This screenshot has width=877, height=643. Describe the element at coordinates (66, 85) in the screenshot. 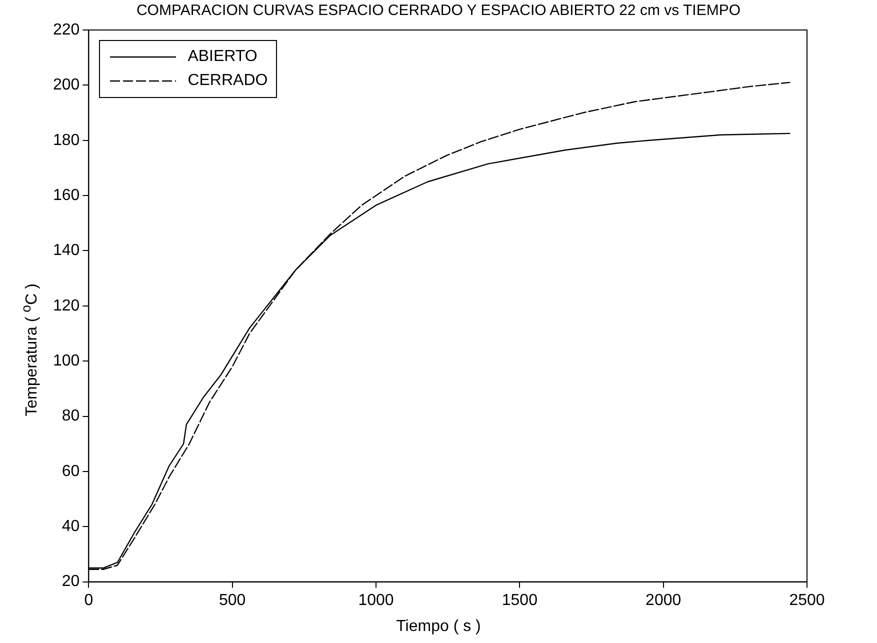

I see `y-tick-label: 200` at that location.